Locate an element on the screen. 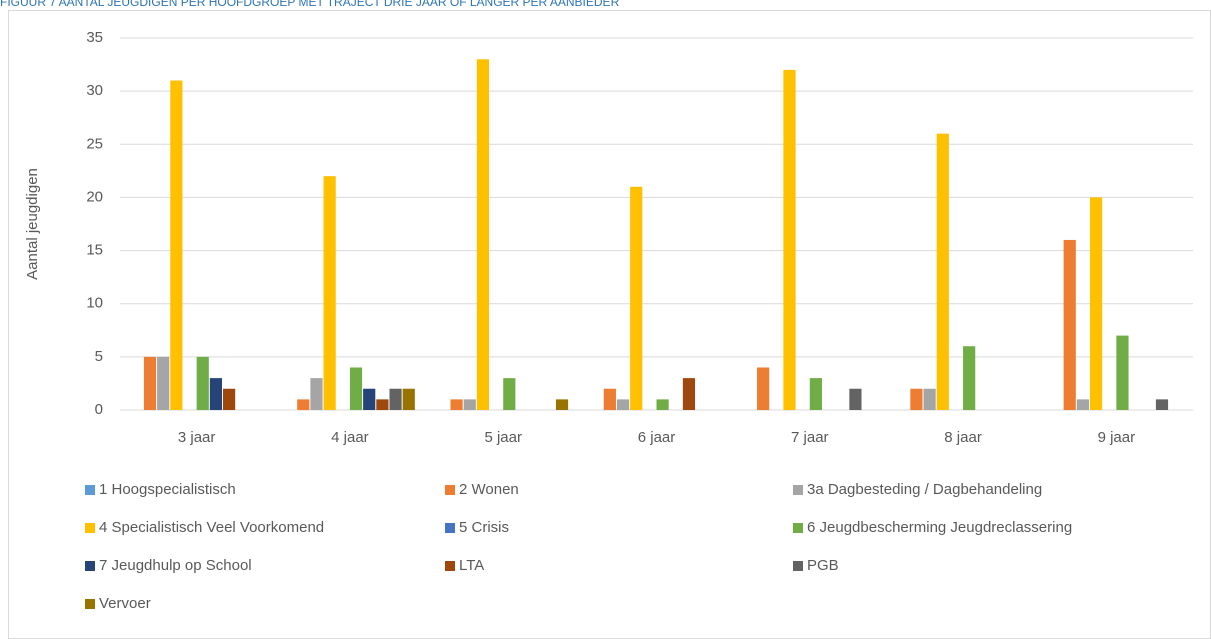 Image resolution: width=1211 pixels, height=639 pixels. legend-label: 2 Wonen is located at coordinates (489, 489).